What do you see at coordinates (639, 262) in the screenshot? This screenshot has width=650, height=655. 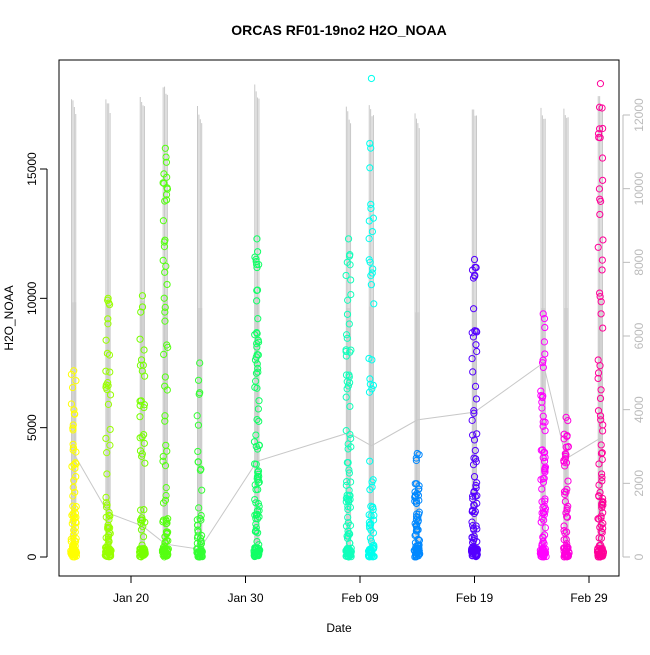 I see `y2-tick-label: 8000` at bounding box center [639, 262].